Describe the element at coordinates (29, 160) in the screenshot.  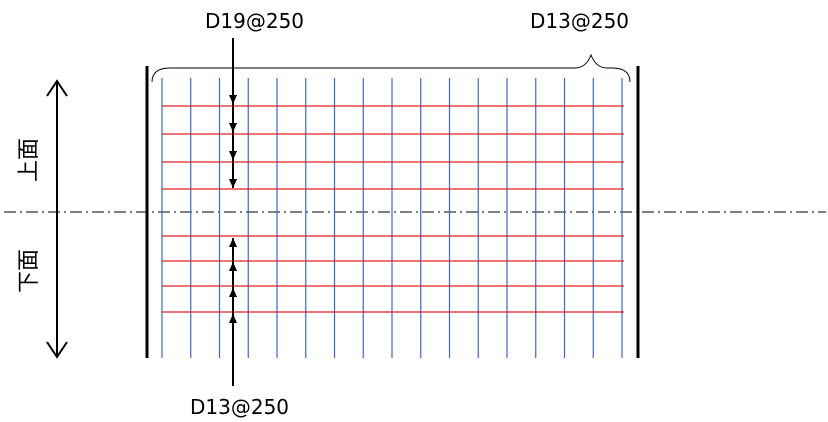
I see `upper-face-label: 上面` at that location.